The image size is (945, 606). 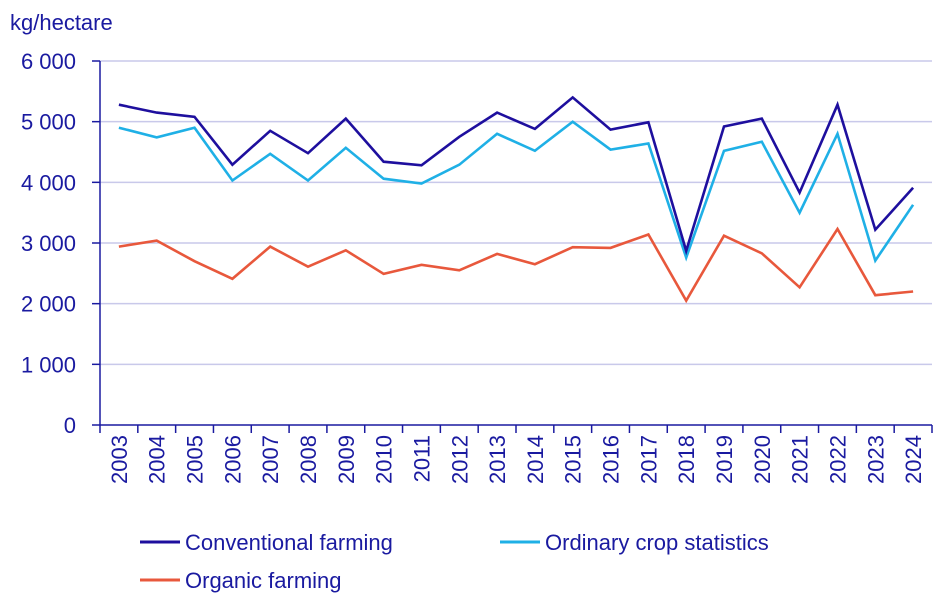 I want to click on y-tick-label: 6 000, so click(x=48, y=61).